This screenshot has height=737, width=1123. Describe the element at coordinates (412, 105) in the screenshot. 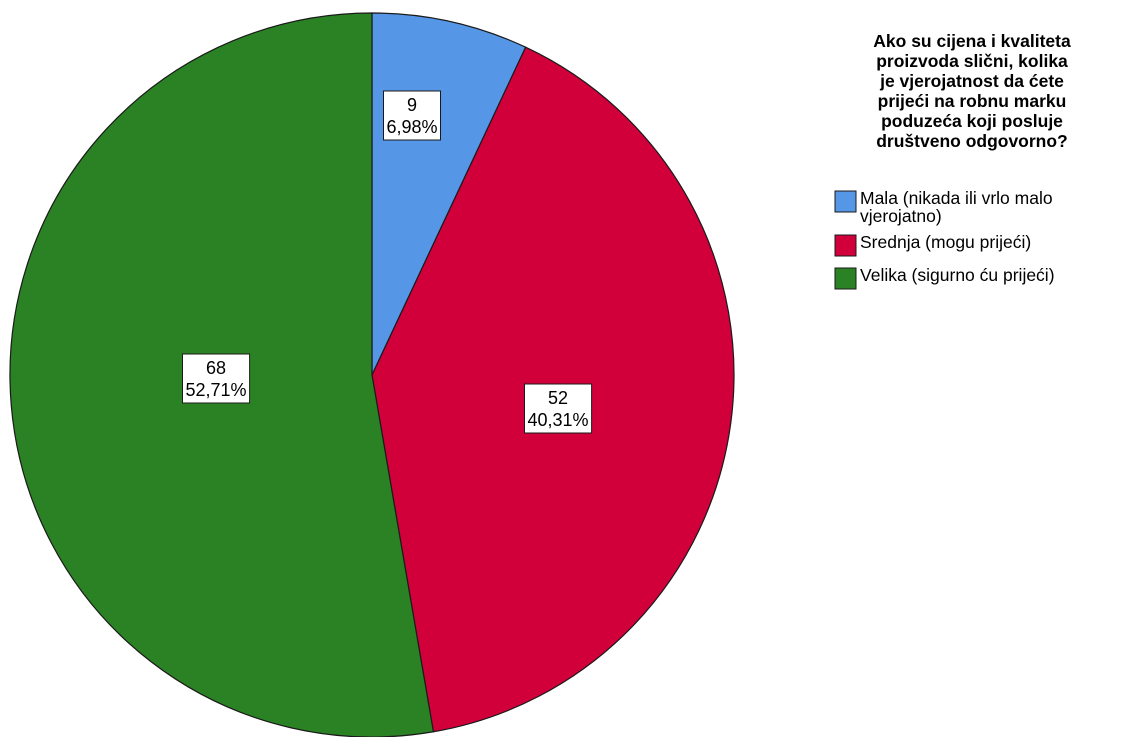

I see `data-label-count: 9` at that location.